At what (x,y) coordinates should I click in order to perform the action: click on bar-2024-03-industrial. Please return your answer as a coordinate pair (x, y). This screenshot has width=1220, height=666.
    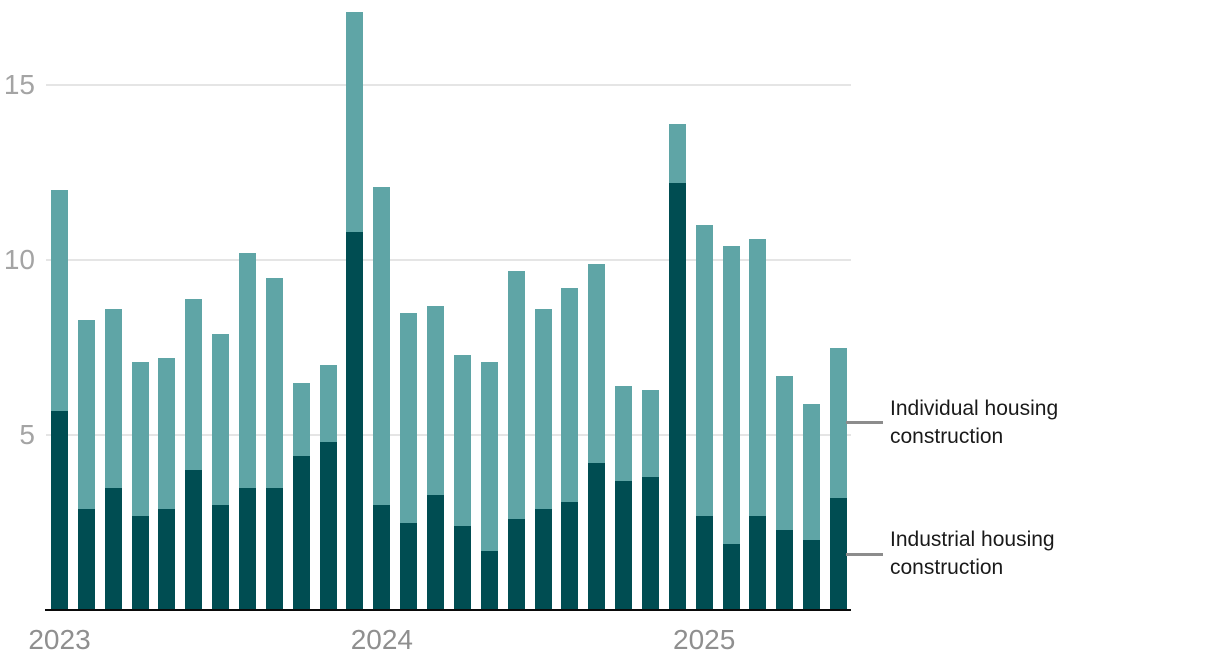
    Looking at the image, I should click on (436, 552).